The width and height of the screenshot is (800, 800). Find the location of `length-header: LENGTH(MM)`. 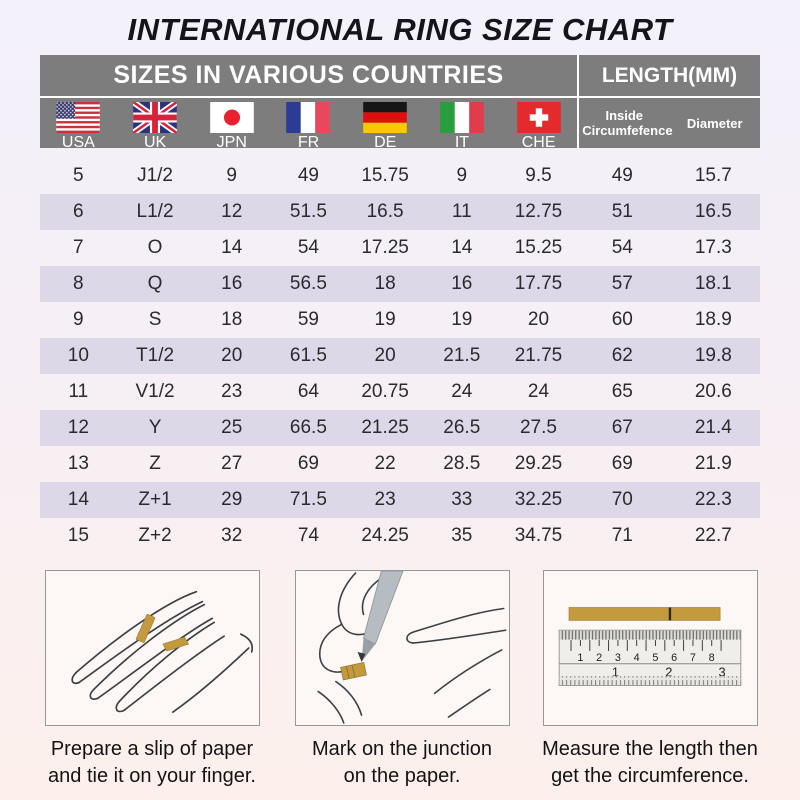

length-header: LENGTH(MM) is located at coordinates (669, 75).